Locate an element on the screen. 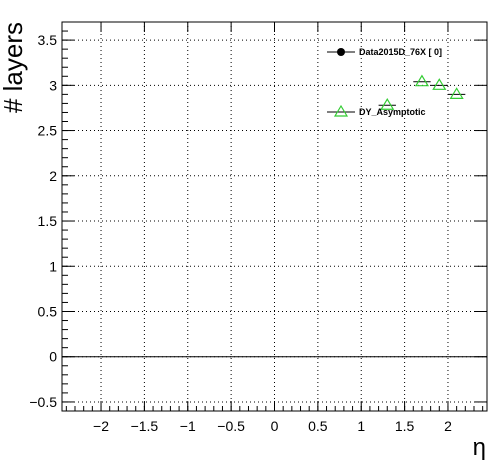 This screenshot has height=472, width=496. x-tick-label: 2 is located at coordinates (448, 426).